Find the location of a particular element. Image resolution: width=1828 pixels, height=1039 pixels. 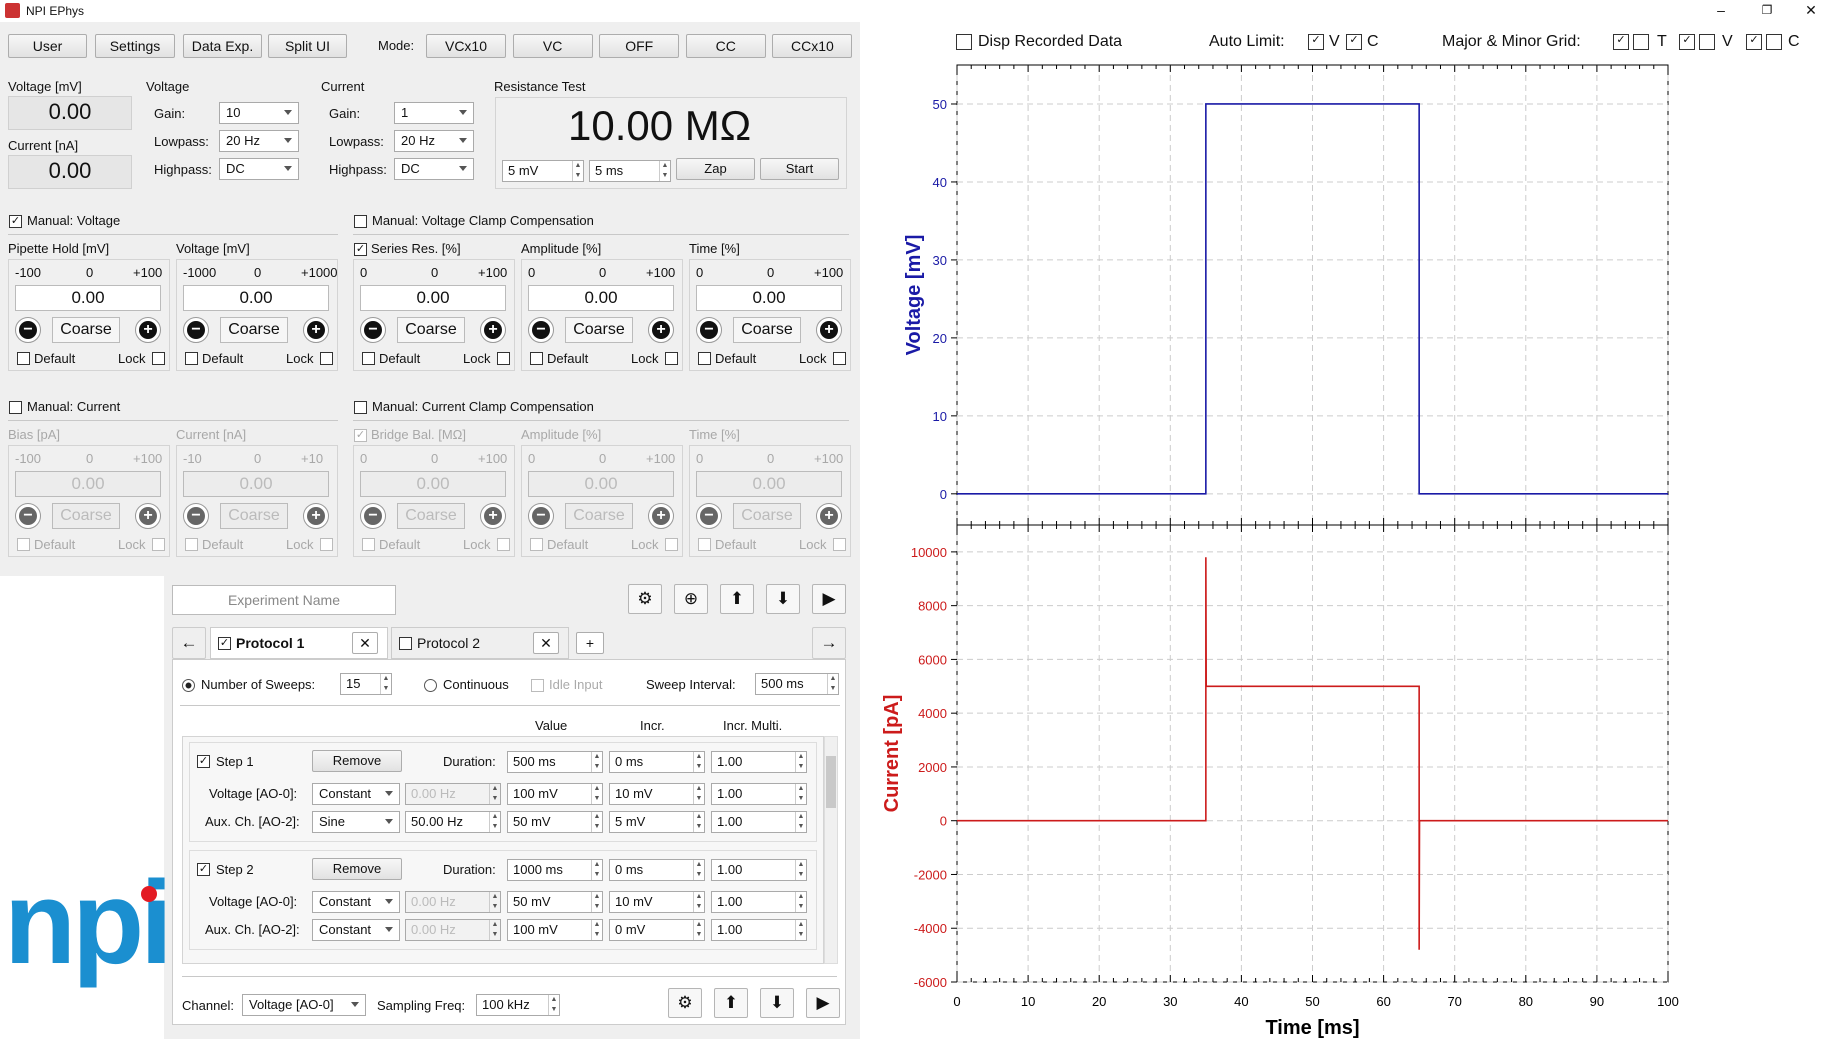

step-1-a-mult-spinner: 1.00 ▲ ▼ is located at coordinates (759, 822).